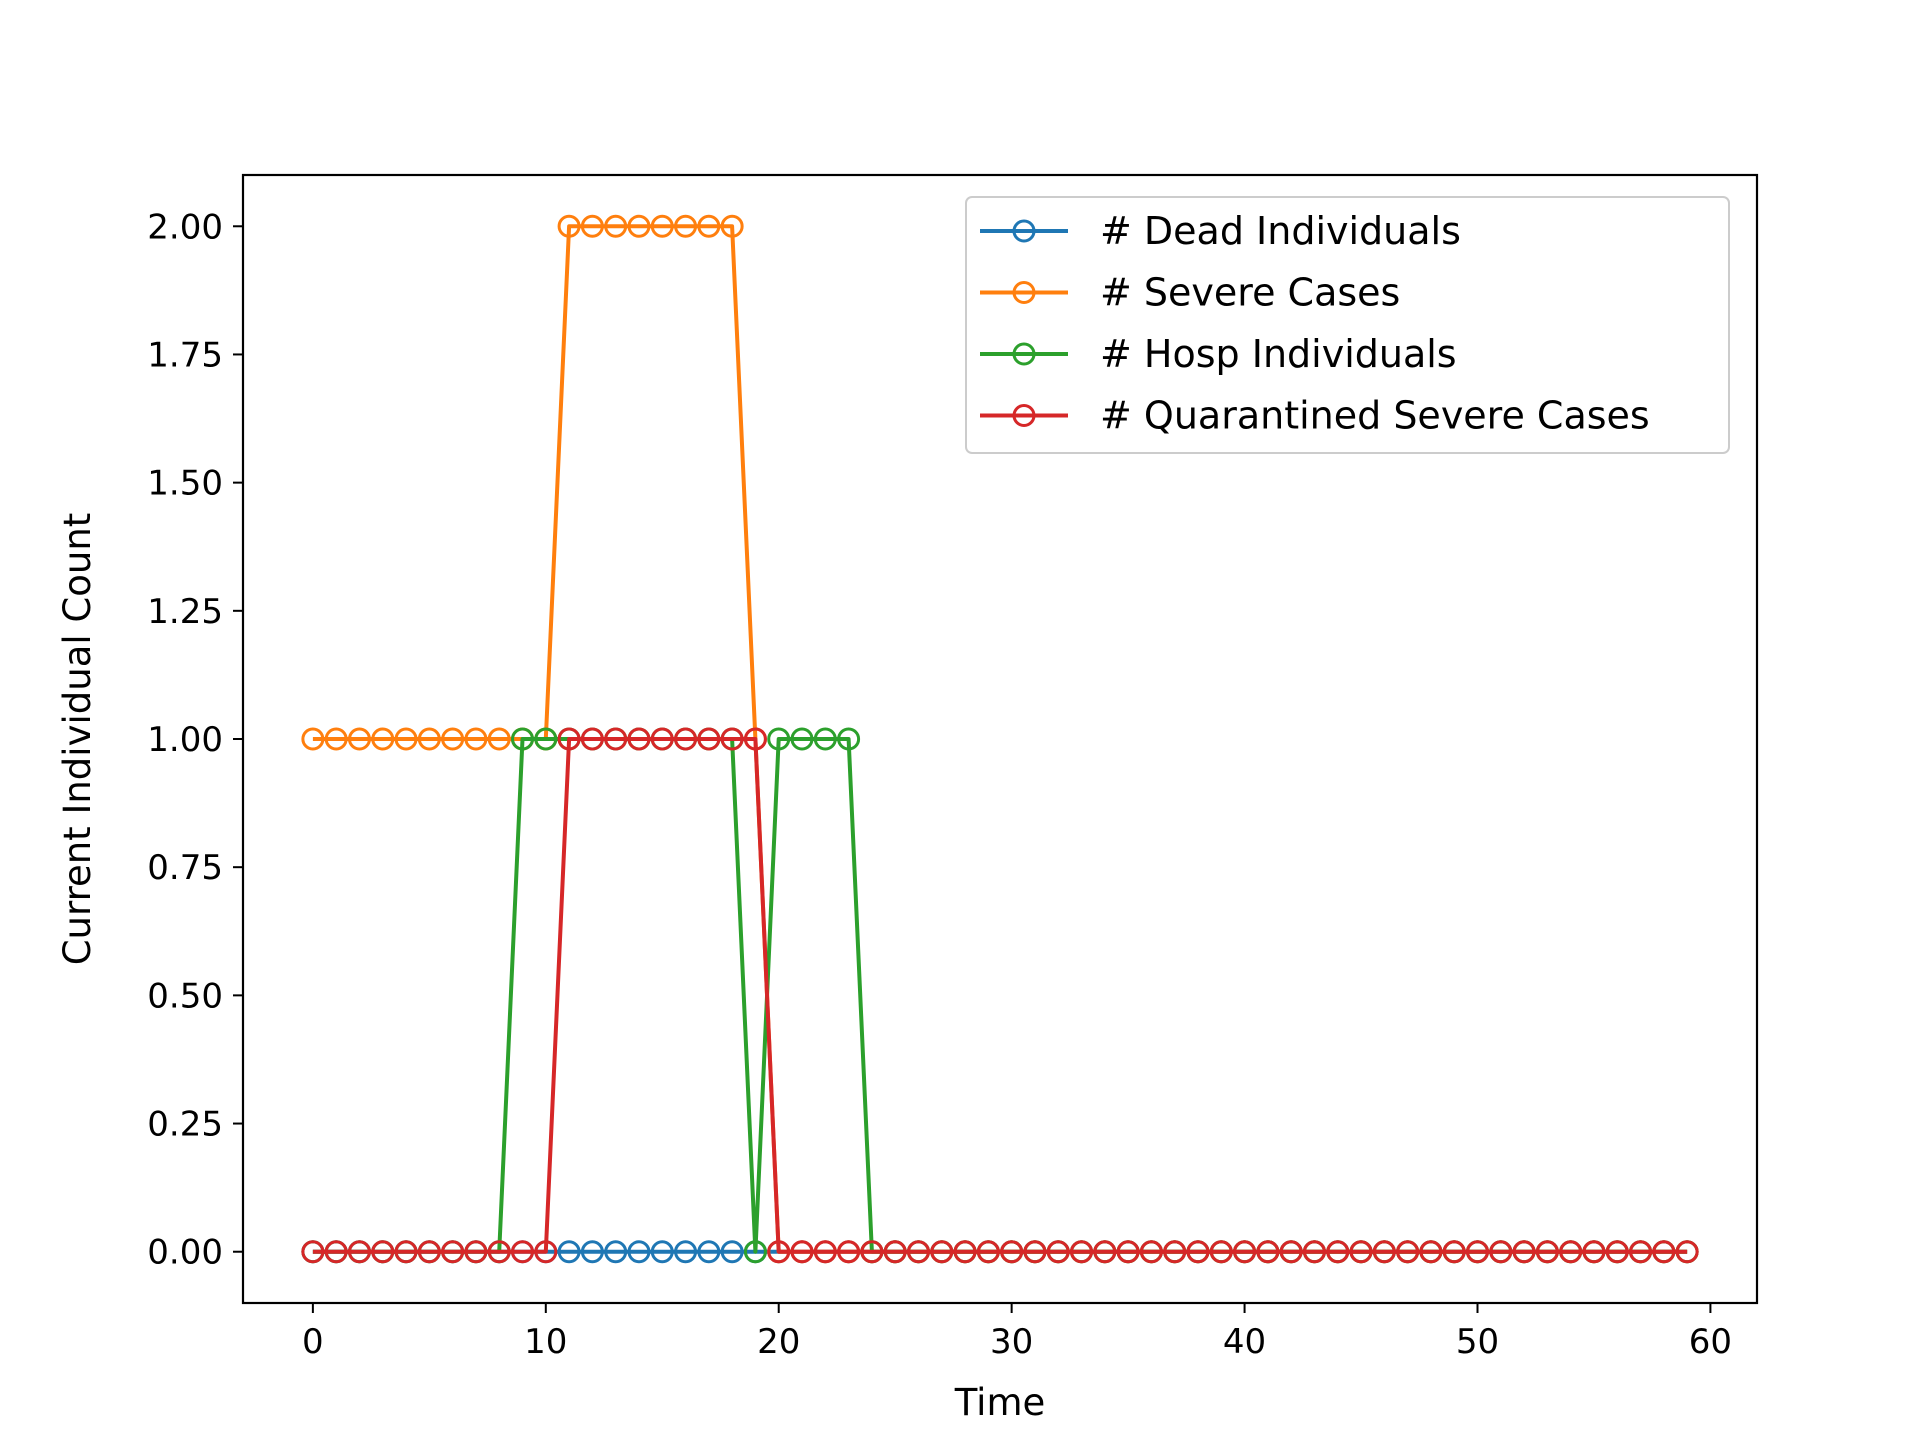 The image size is (1920, 1440). I want to click on y-tick-label: 0.75, so click(185, 868).